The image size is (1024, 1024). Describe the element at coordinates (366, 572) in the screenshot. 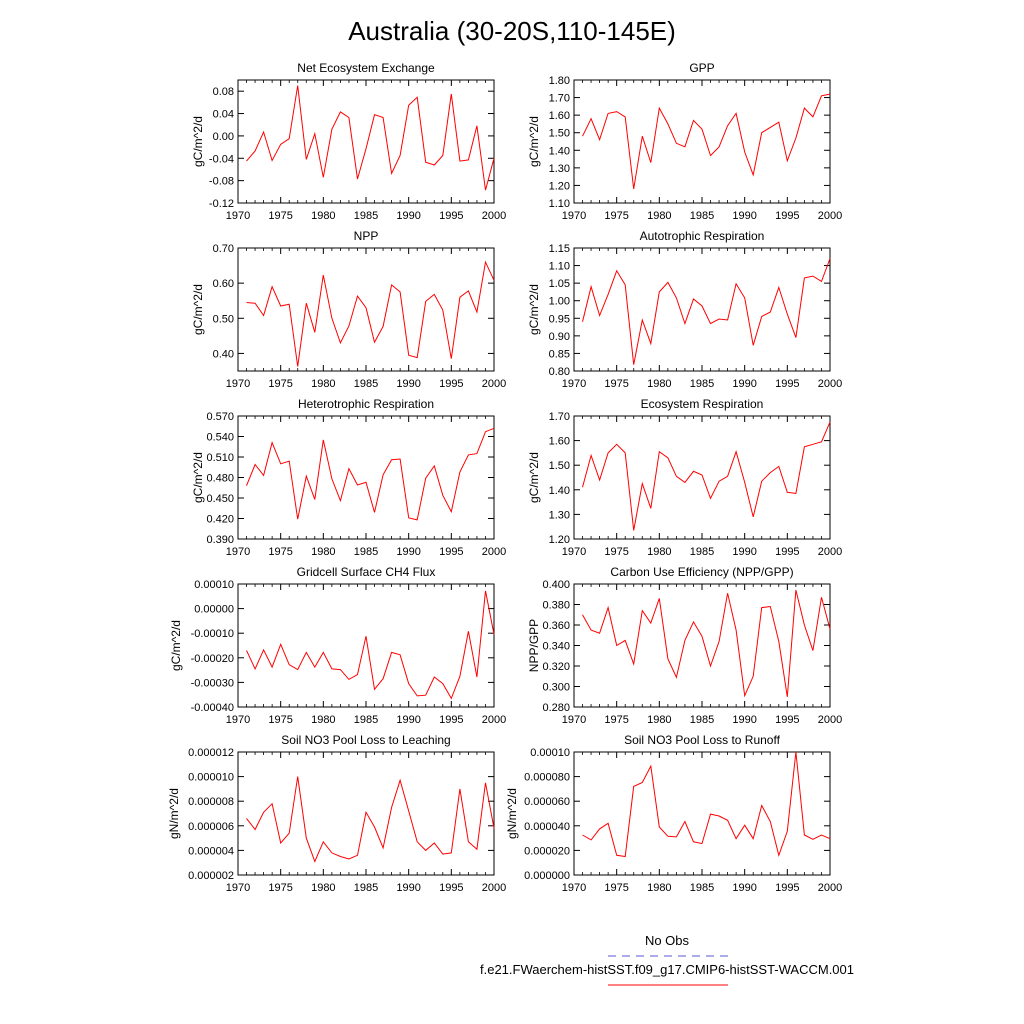

I see `panel-title: Gridcell Surface CH4 Flux` at that location.